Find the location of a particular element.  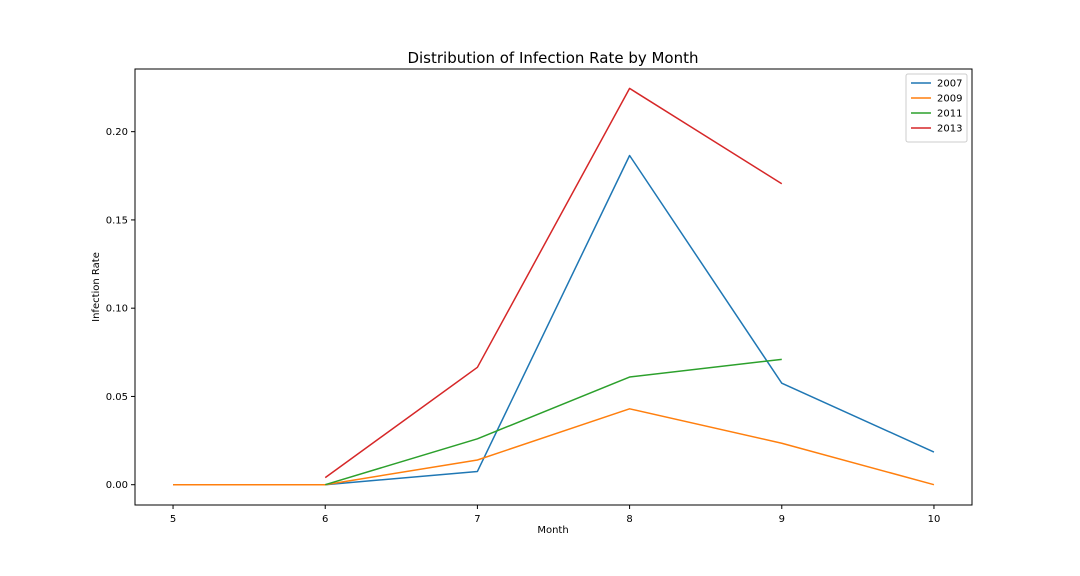

y-tick-label-4: 0.20 is located at coordinates (117, 132).